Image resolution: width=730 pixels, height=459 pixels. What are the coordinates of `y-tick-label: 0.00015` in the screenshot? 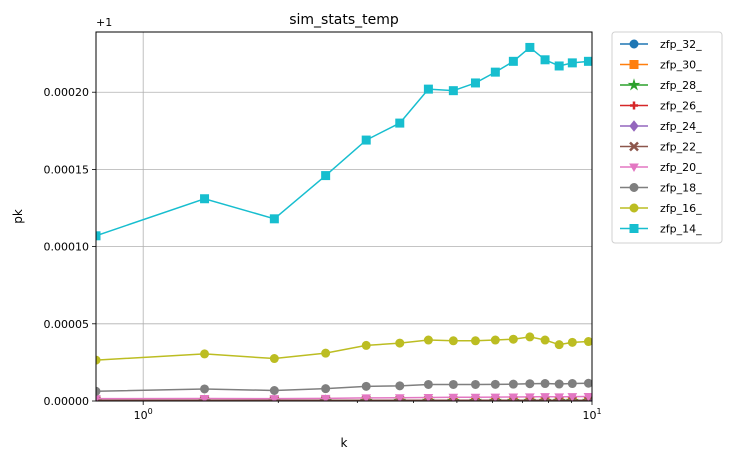 It's located at (67, 169).